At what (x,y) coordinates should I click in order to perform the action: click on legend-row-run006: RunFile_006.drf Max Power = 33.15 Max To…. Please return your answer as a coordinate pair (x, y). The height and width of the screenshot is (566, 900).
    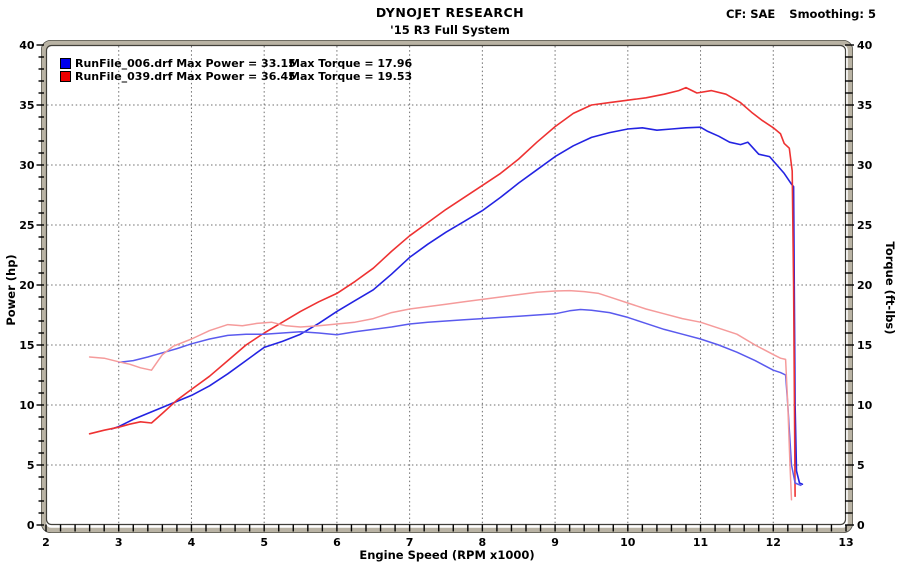
    Looking at the image, I should click on (236, 63).